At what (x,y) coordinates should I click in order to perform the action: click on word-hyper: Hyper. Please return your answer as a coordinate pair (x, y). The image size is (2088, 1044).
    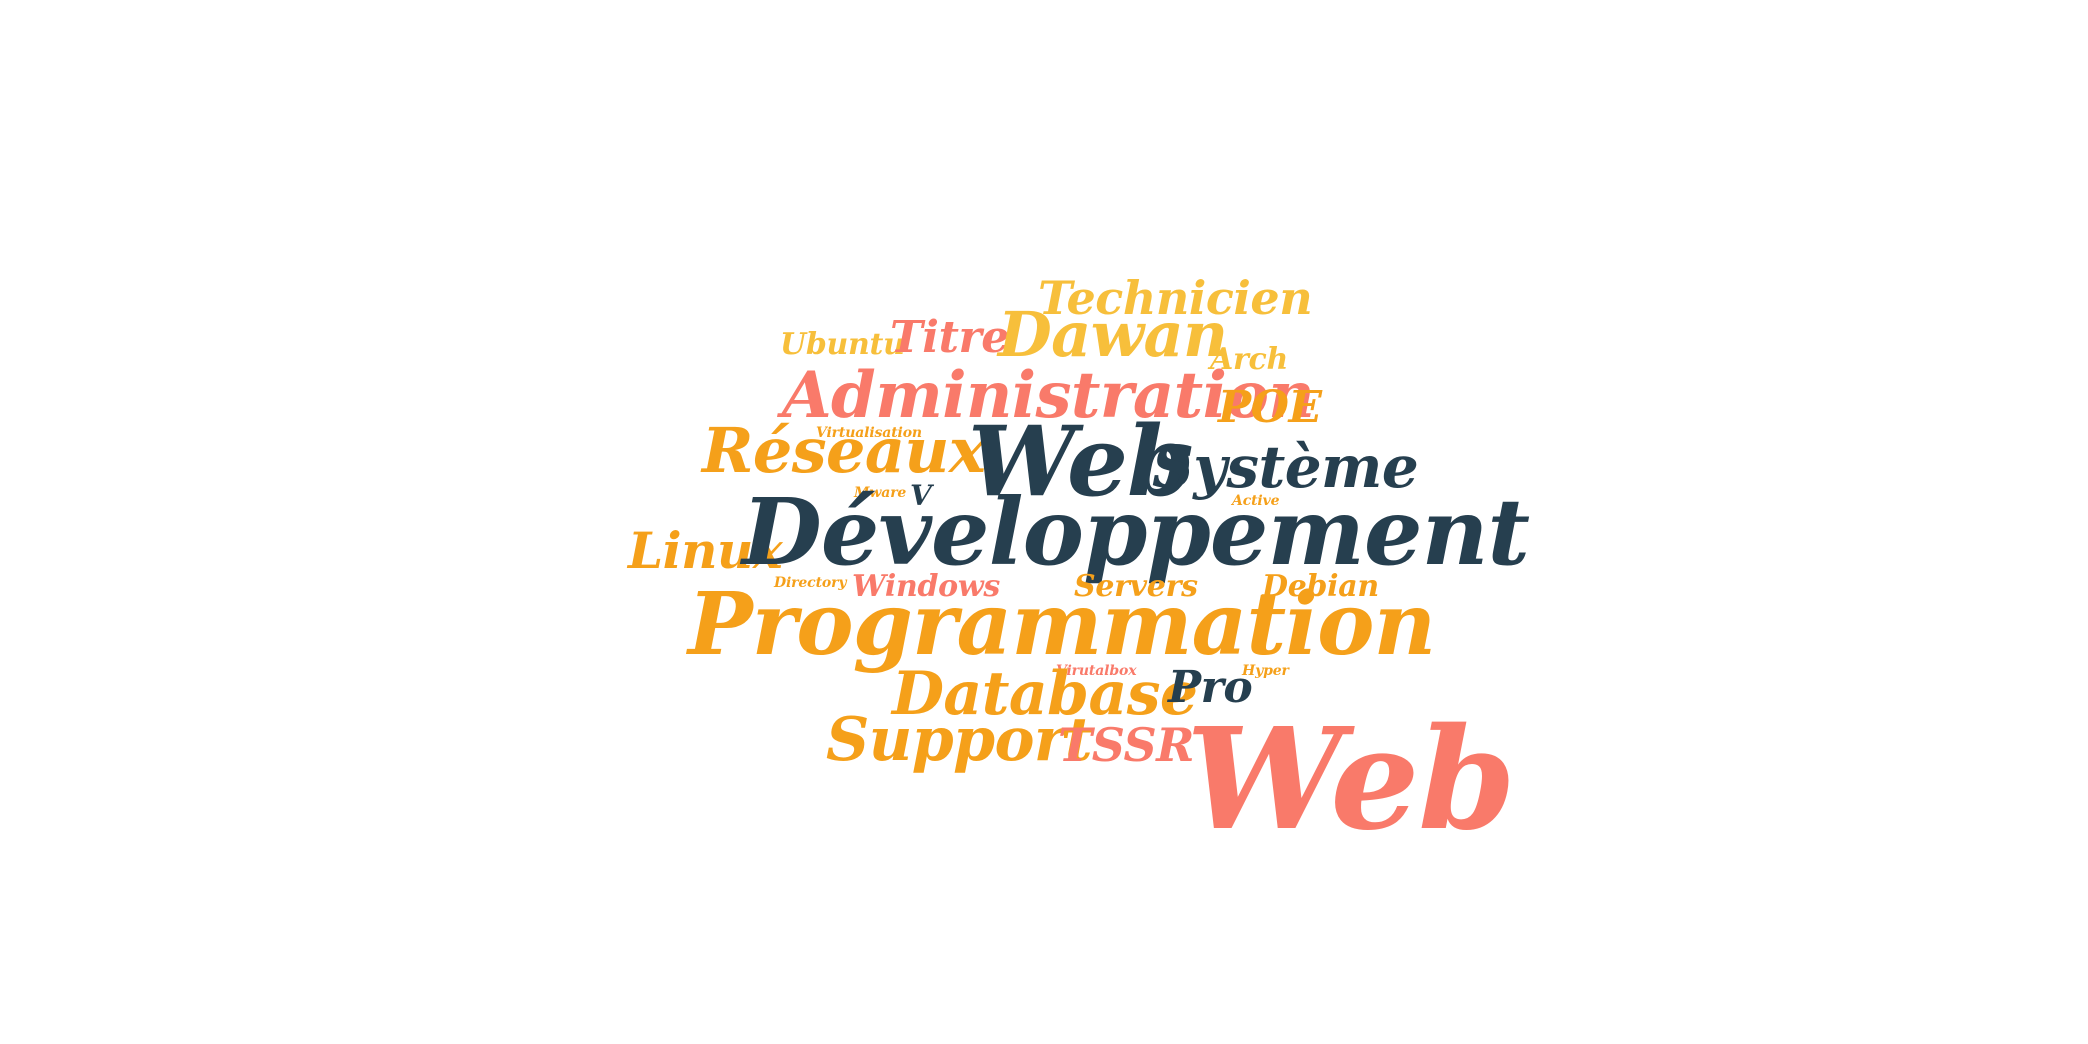
    Looking at the image, I should click on (1265, 671).